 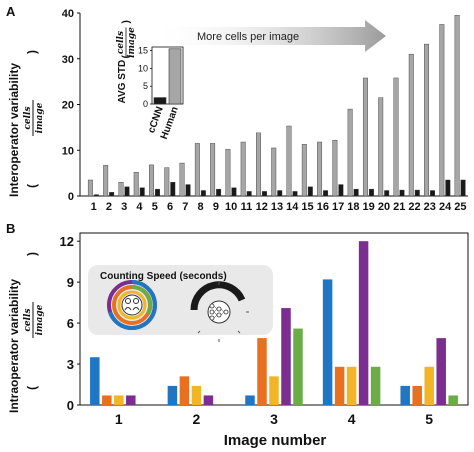 I want to click on ccnn-speed-network-icon, so click(x=219, y=311).